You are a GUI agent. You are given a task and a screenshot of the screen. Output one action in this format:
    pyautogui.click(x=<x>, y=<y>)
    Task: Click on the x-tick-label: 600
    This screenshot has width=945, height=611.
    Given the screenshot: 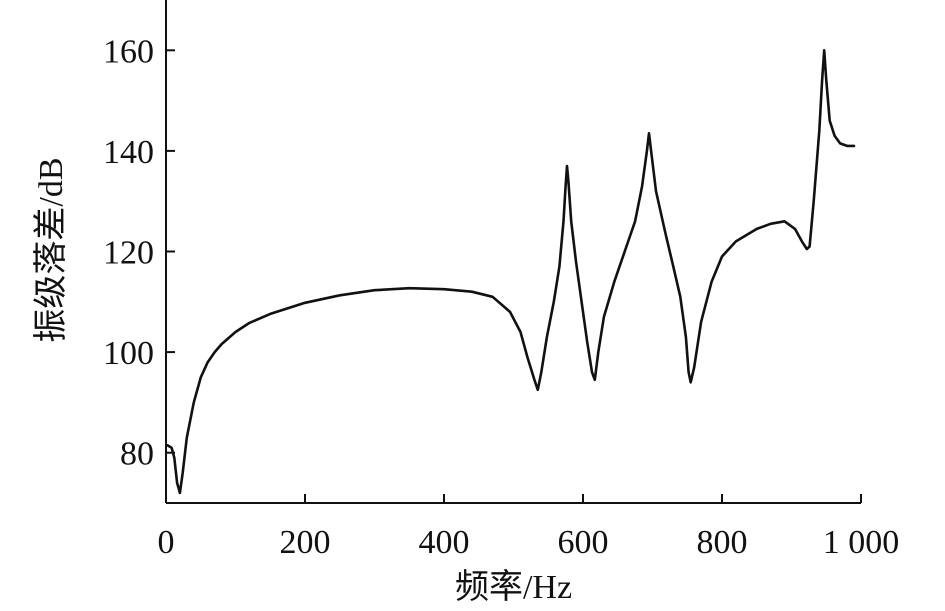 What is the action you would take?
    pyautogui.click(x=583, y=542)
    